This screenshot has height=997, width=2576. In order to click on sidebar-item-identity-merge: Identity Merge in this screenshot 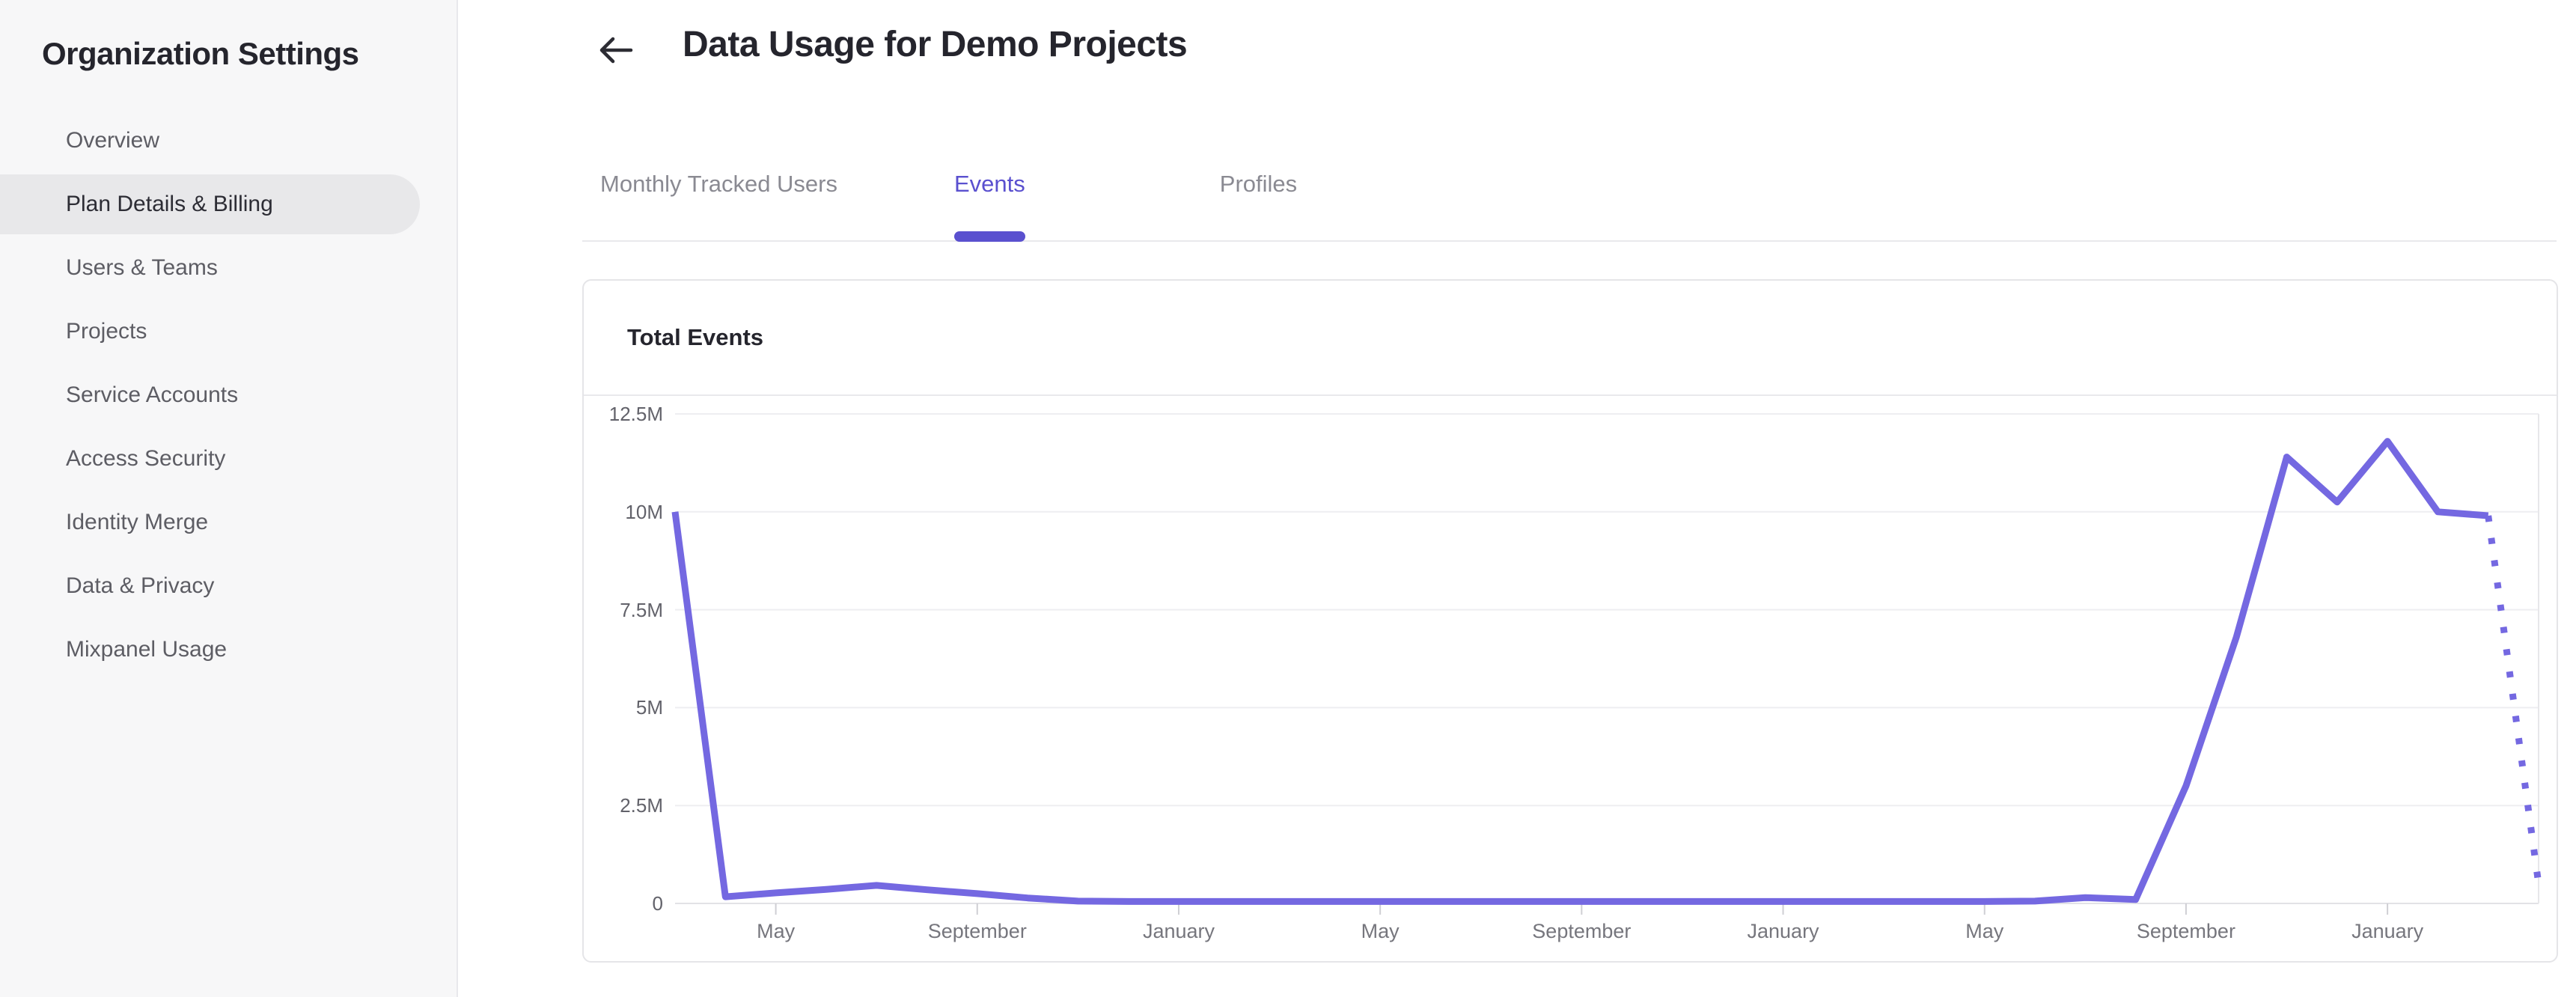, I will do `click(137, 522)`.